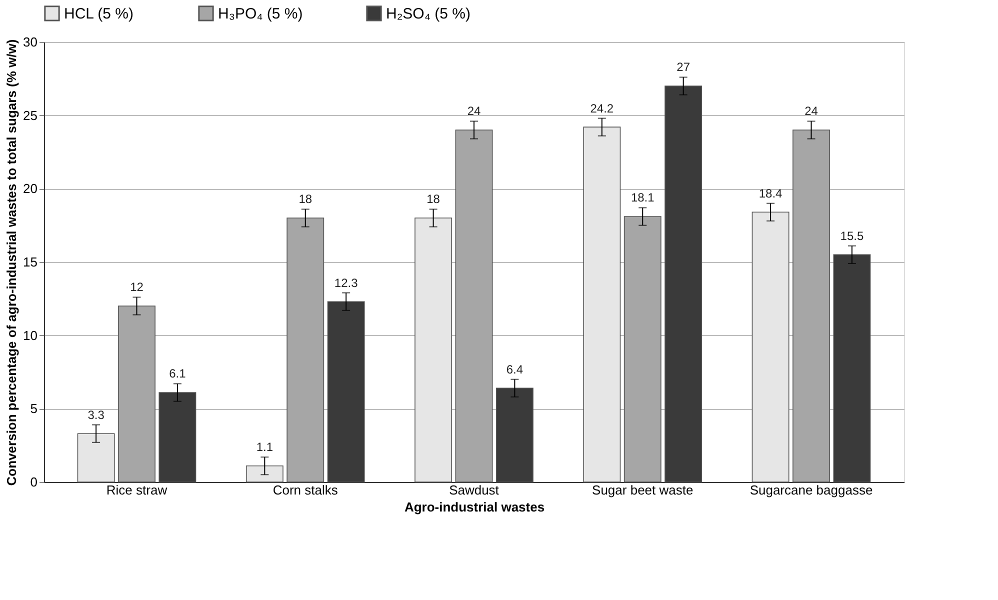  Describe the element at coordinates (474, 507) in the screenshot. I see `x-axis-title: Agro-industrial wastes` at that location.